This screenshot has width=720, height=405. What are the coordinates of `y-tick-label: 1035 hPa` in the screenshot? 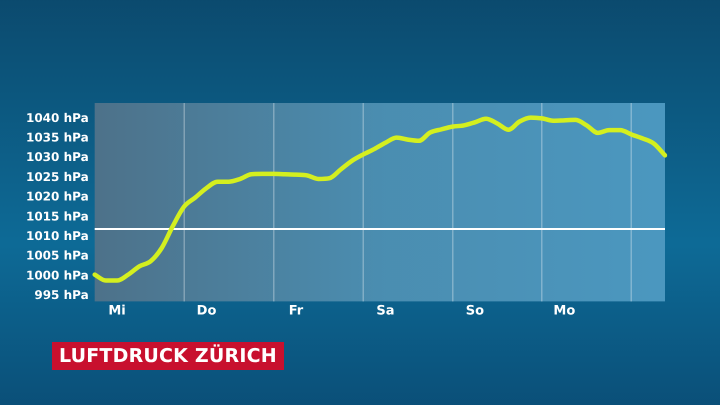 It's located at (57, 137).